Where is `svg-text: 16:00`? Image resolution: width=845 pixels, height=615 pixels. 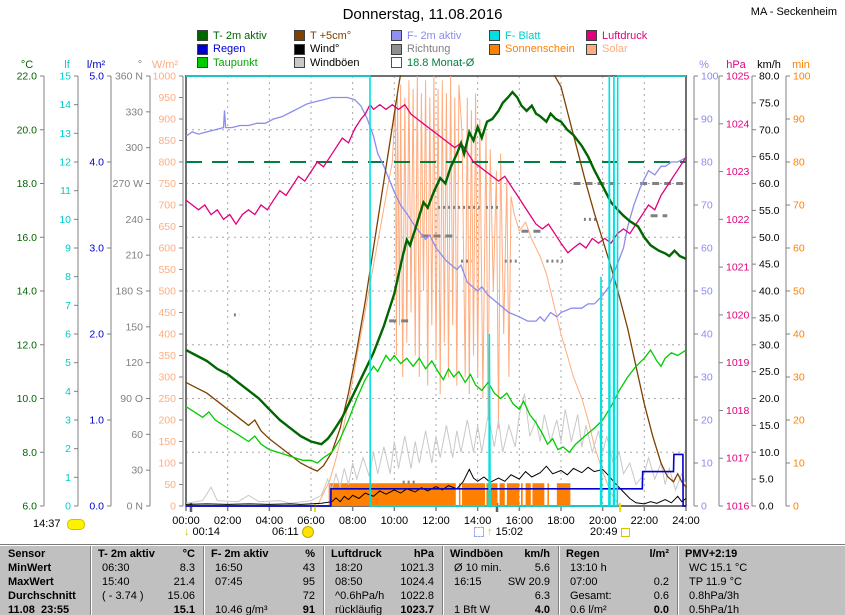 svg-text: 16:00 is located at coordinates (520, 521).